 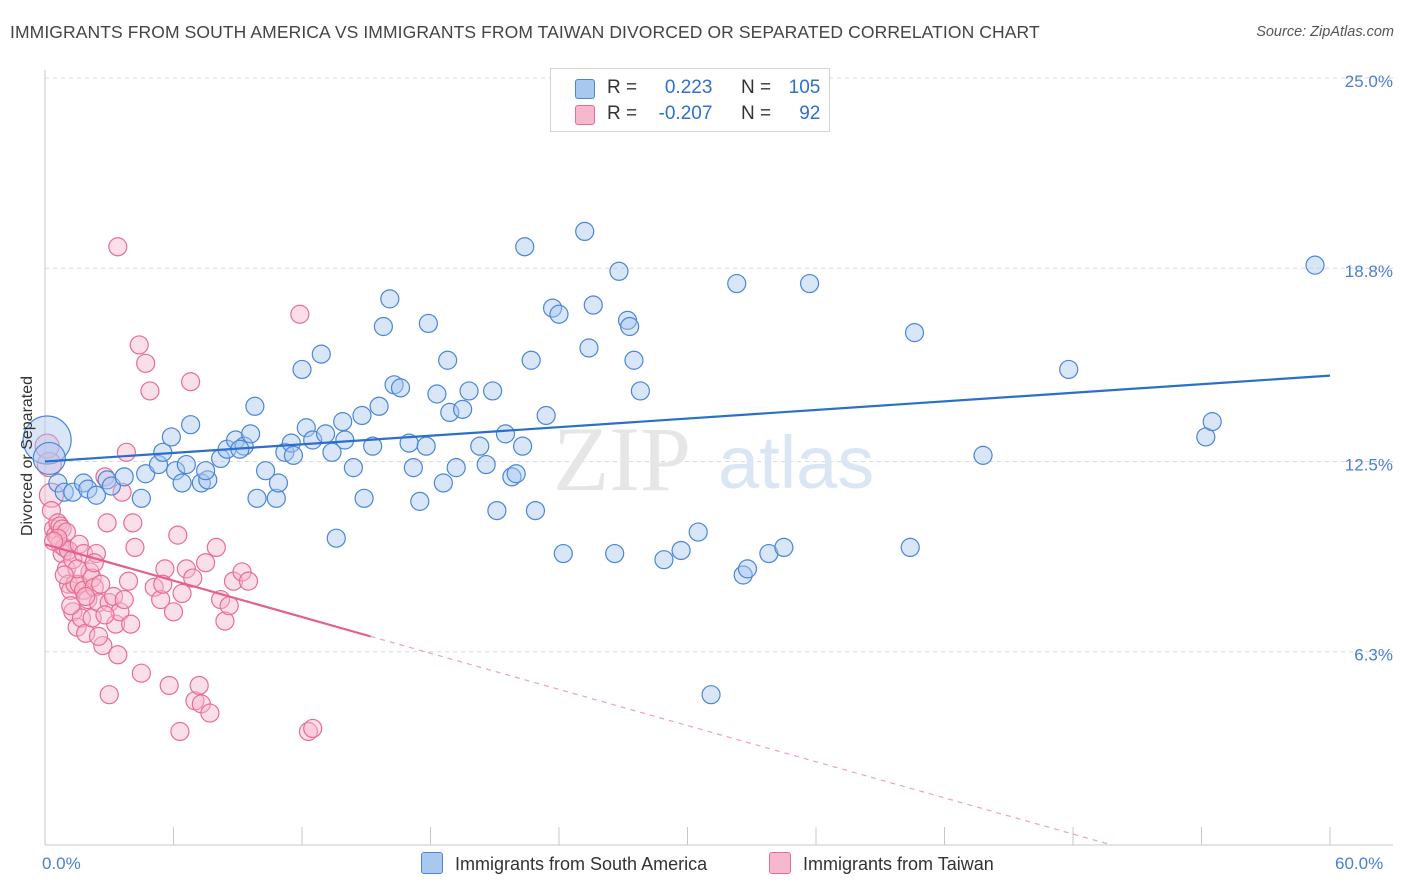 What do you see at coordinates (688, 87) in the screenshot?
I see `legend-r-value-south-america: 0.223` at bounding box center [688, 87].